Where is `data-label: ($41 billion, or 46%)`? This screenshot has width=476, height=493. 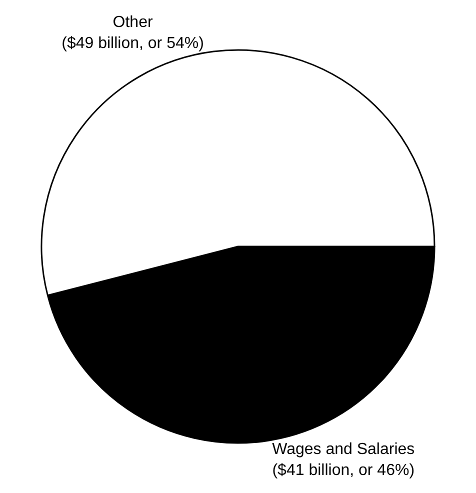
data-label: ($41 billion, or 46%) is located at coordinates (343, 470).